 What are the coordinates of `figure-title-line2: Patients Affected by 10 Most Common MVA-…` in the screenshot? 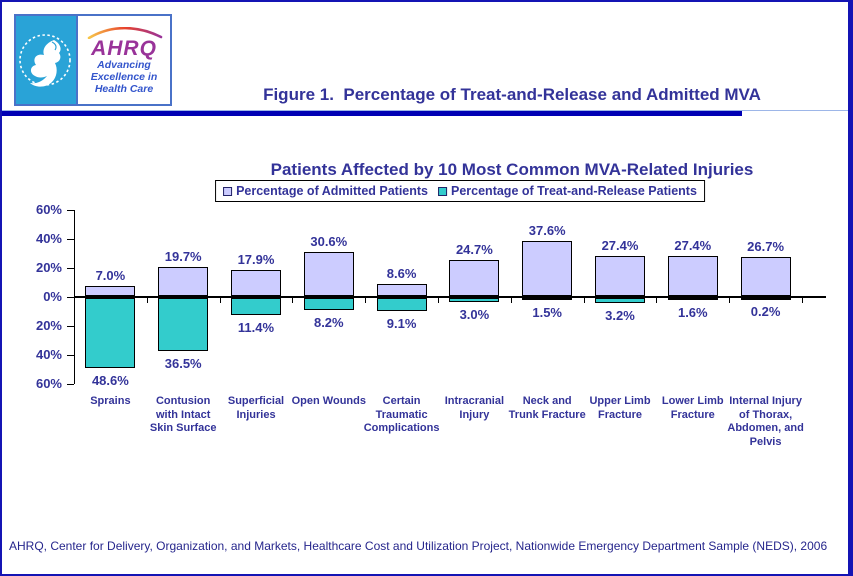 It's located at (512, 169).